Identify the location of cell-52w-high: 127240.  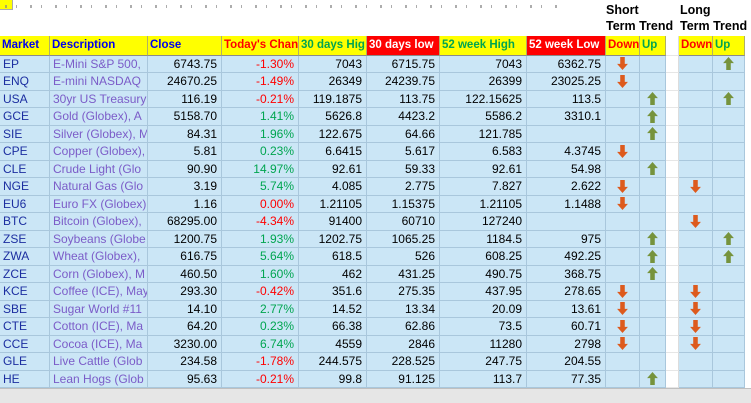
(483, 222).